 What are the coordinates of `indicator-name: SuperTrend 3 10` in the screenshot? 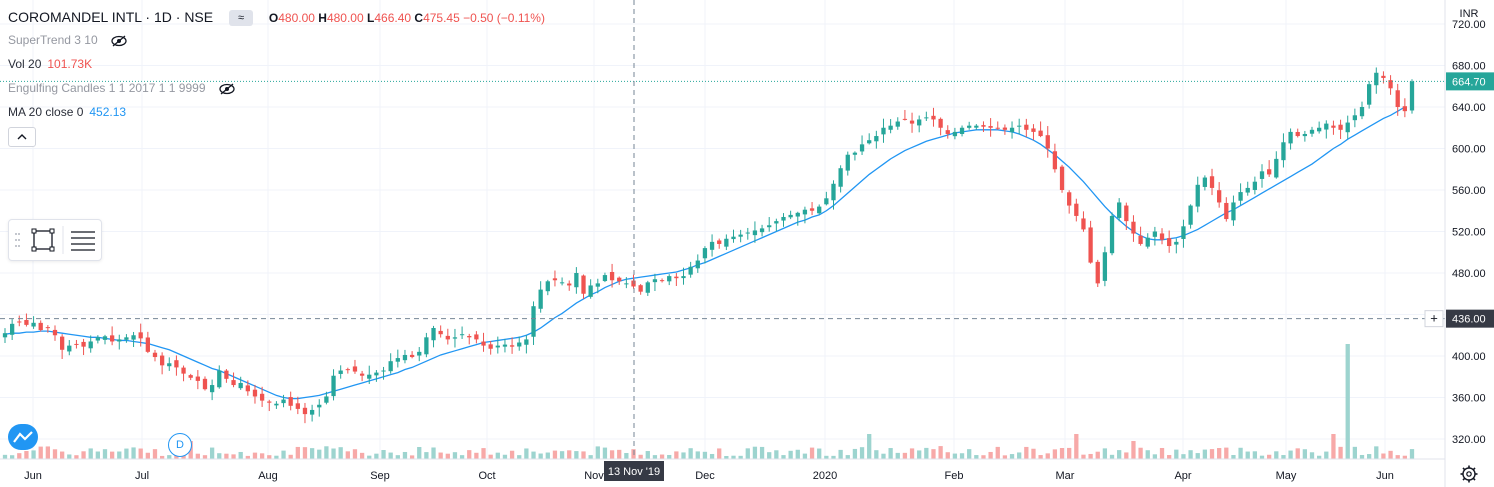 It's located at (53, 40).